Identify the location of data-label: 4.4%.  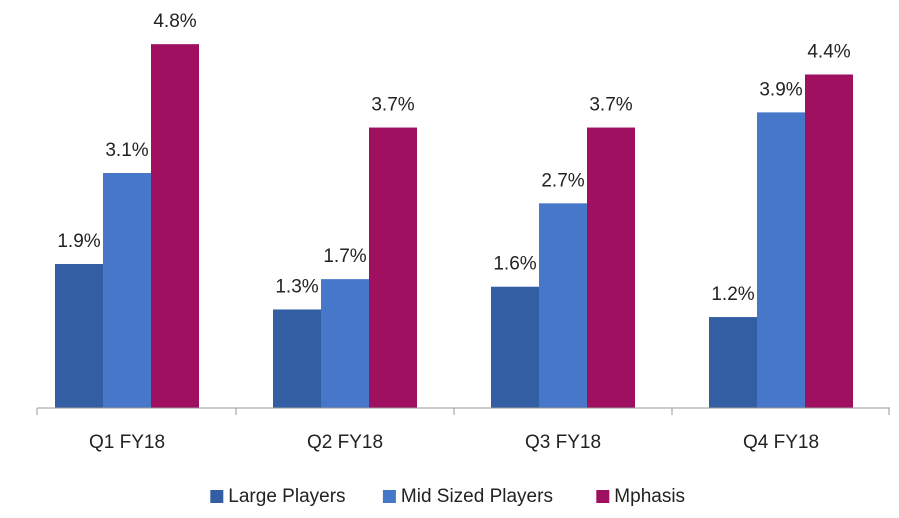
(828, 51).